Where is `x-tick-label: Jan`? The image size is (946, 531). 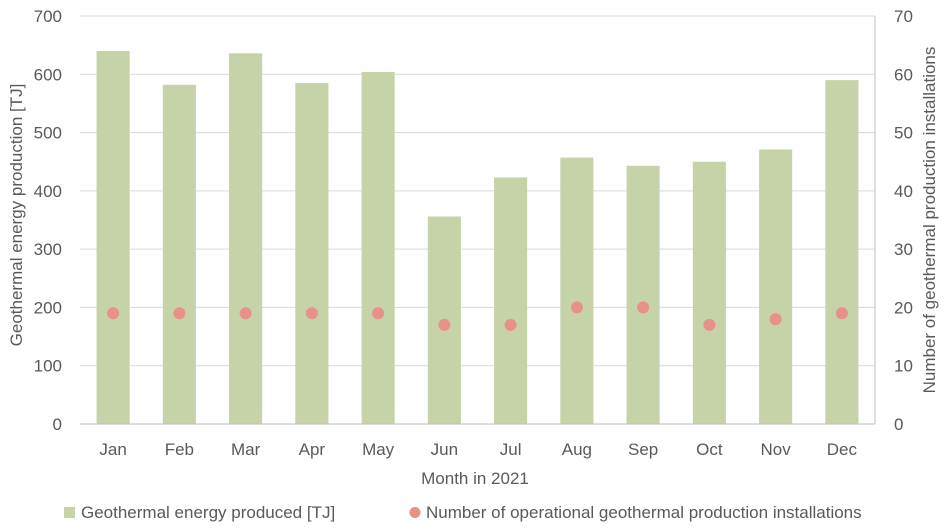
x-tick-label: Jan is located at coordinates (112, 449).